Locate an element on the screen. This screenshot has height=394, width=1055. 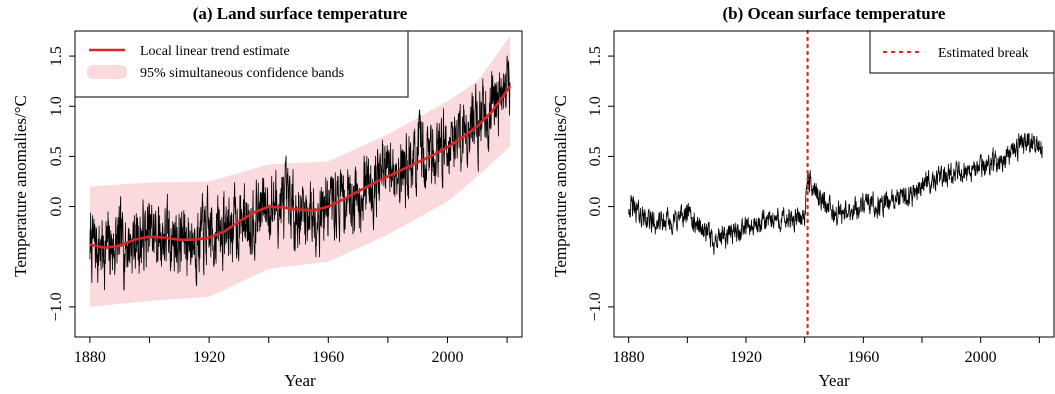
legend-box is located at coordinates (241, 64).